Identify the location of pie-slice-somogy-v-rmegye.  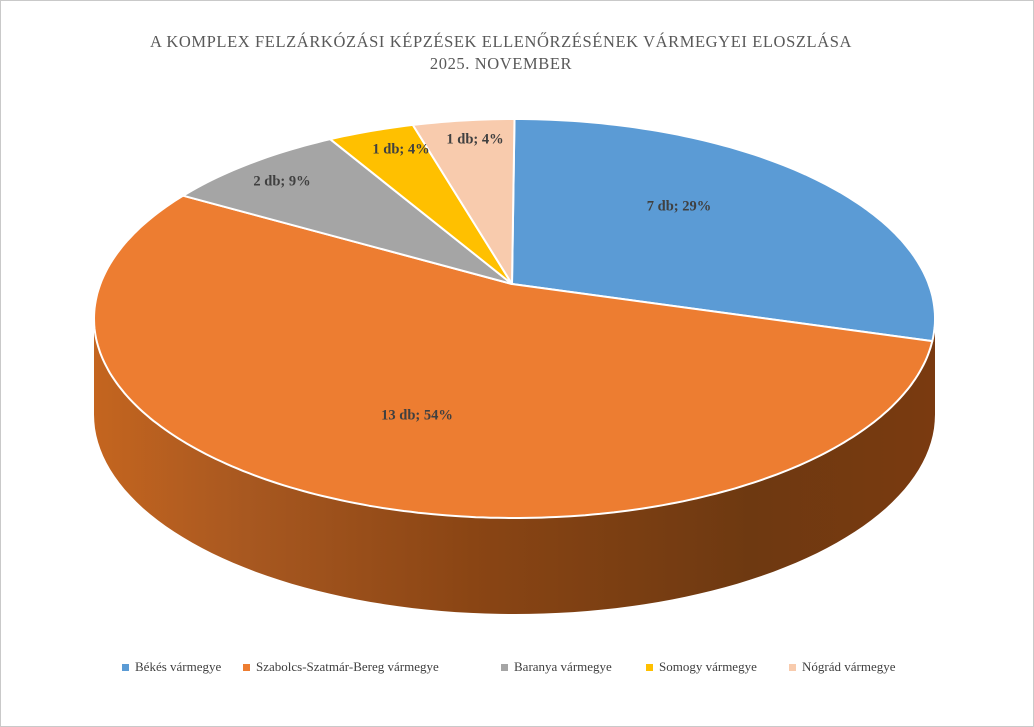
(421, 204).